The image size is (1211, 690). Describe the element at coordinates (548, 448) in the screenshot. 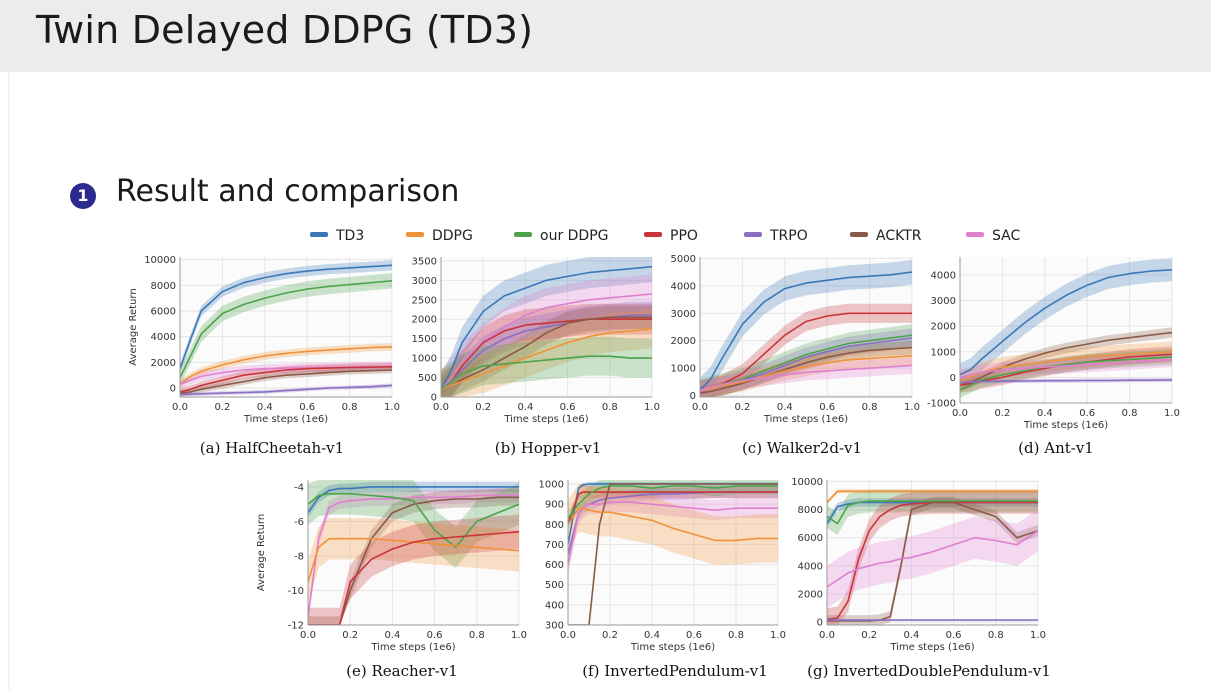

I see `subfigure-caption: (b) Hopper-v1` at that location.